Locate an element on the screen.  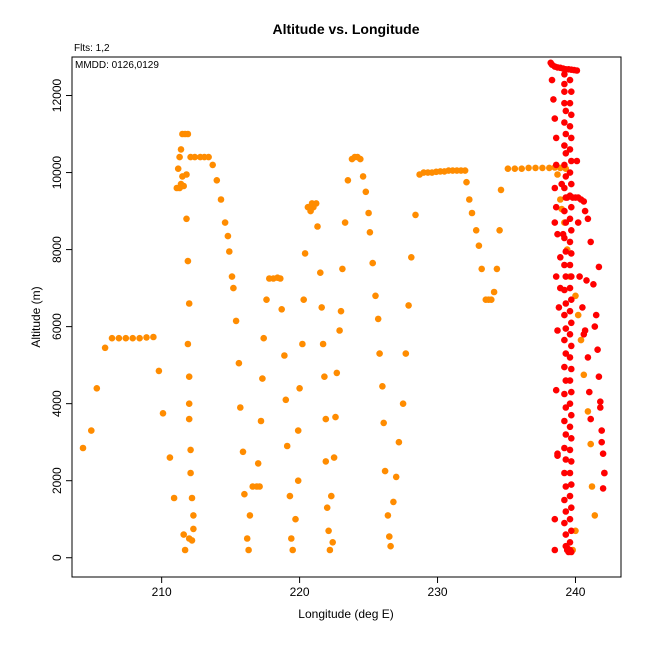
y-tick-label: 12000 is located at coordinates (57, 95).